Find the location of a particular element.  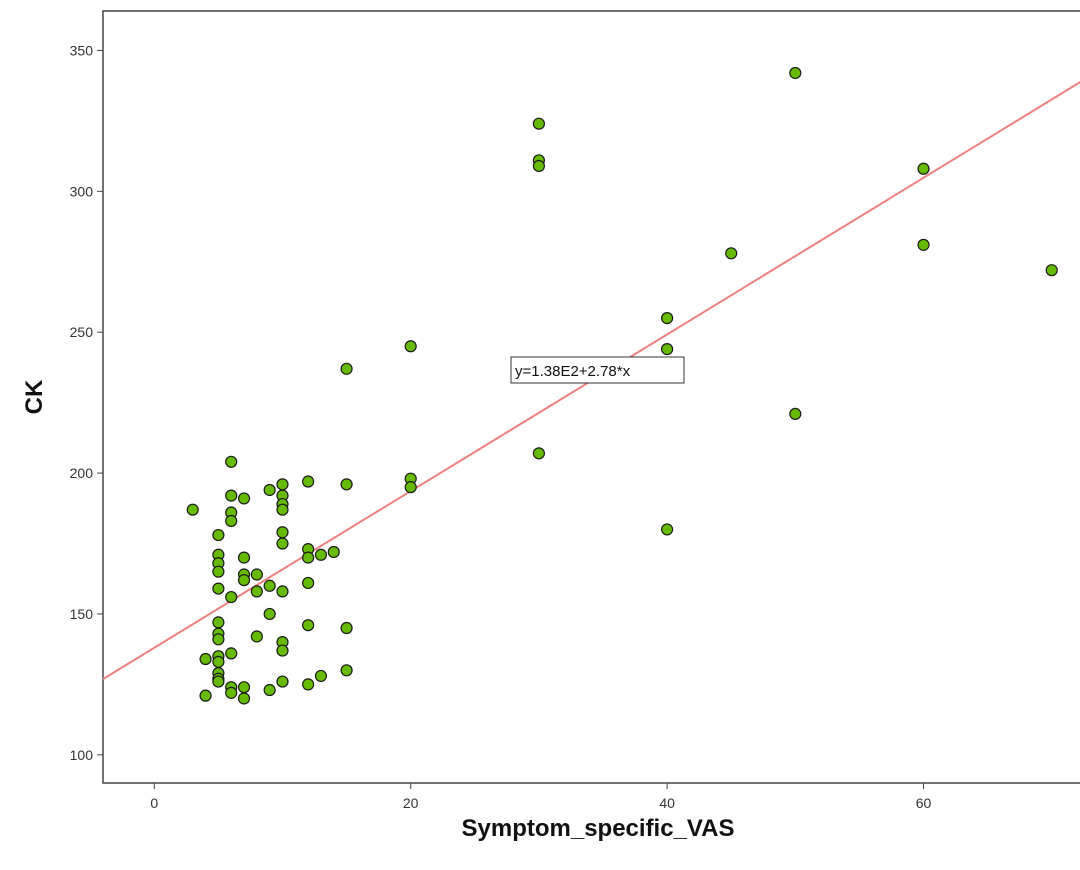

y-tick-label: 300 is located at coordinates (82, 191).